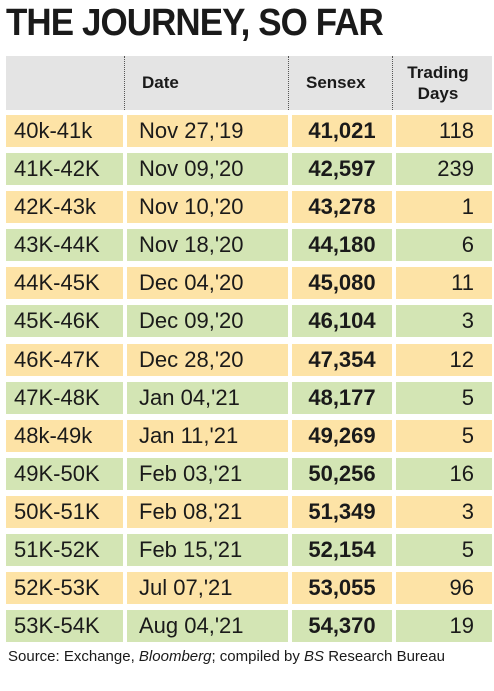 This screenshot has width=494, height=691. Describe the element at coordinates (444, 626) in the screenshot. I see `cell-trading-days: 19` at that location.